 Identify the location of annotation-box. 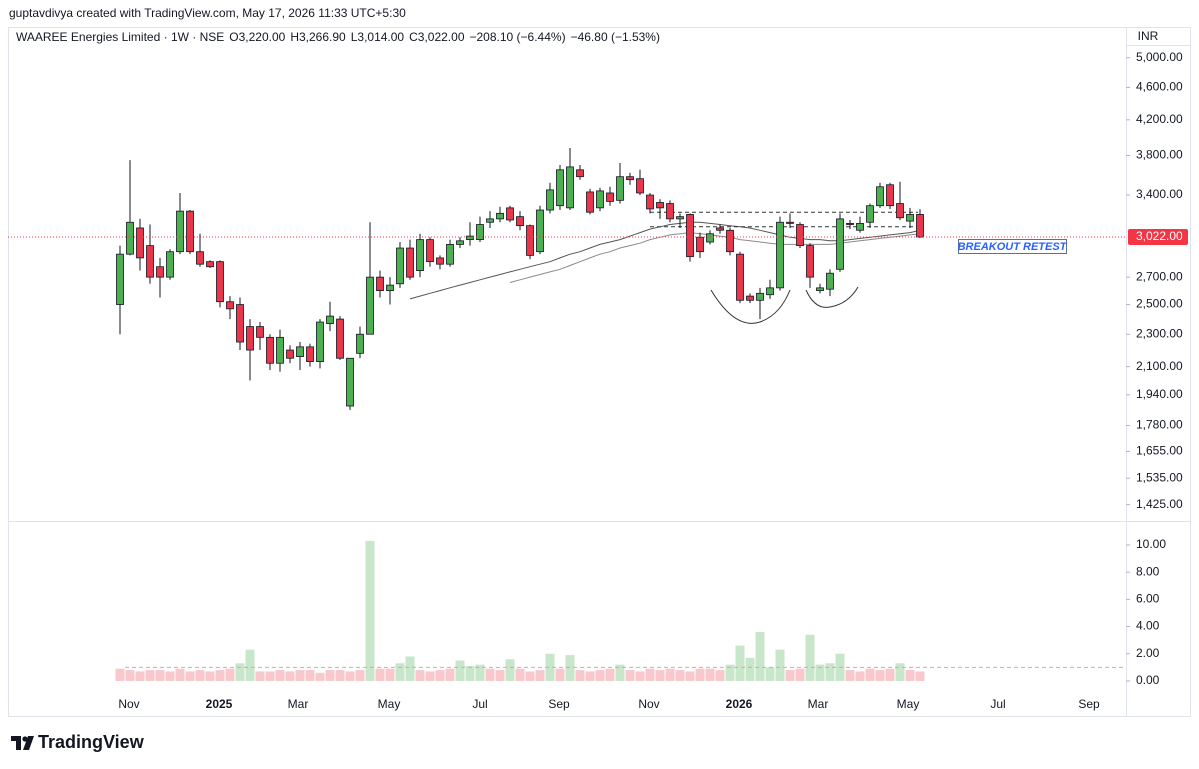
(1012, 246).